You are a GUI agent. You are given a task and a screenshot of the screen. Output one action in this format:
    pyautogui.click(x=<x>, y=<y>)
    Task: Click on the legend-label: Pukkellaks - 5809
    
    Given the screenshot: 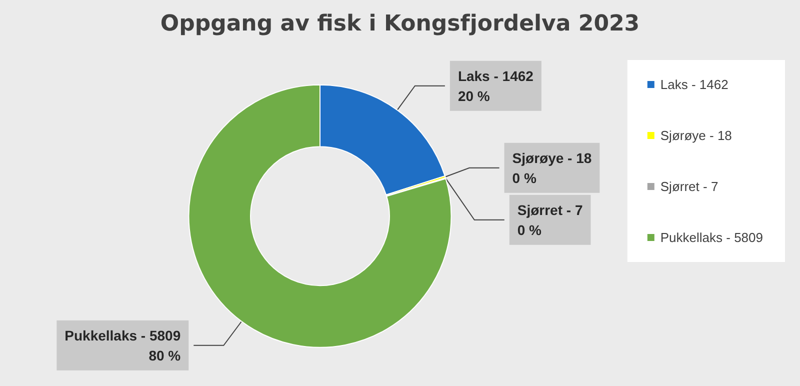 What is the action you would take?
    pyautogui.click(x=712, y=237)
    